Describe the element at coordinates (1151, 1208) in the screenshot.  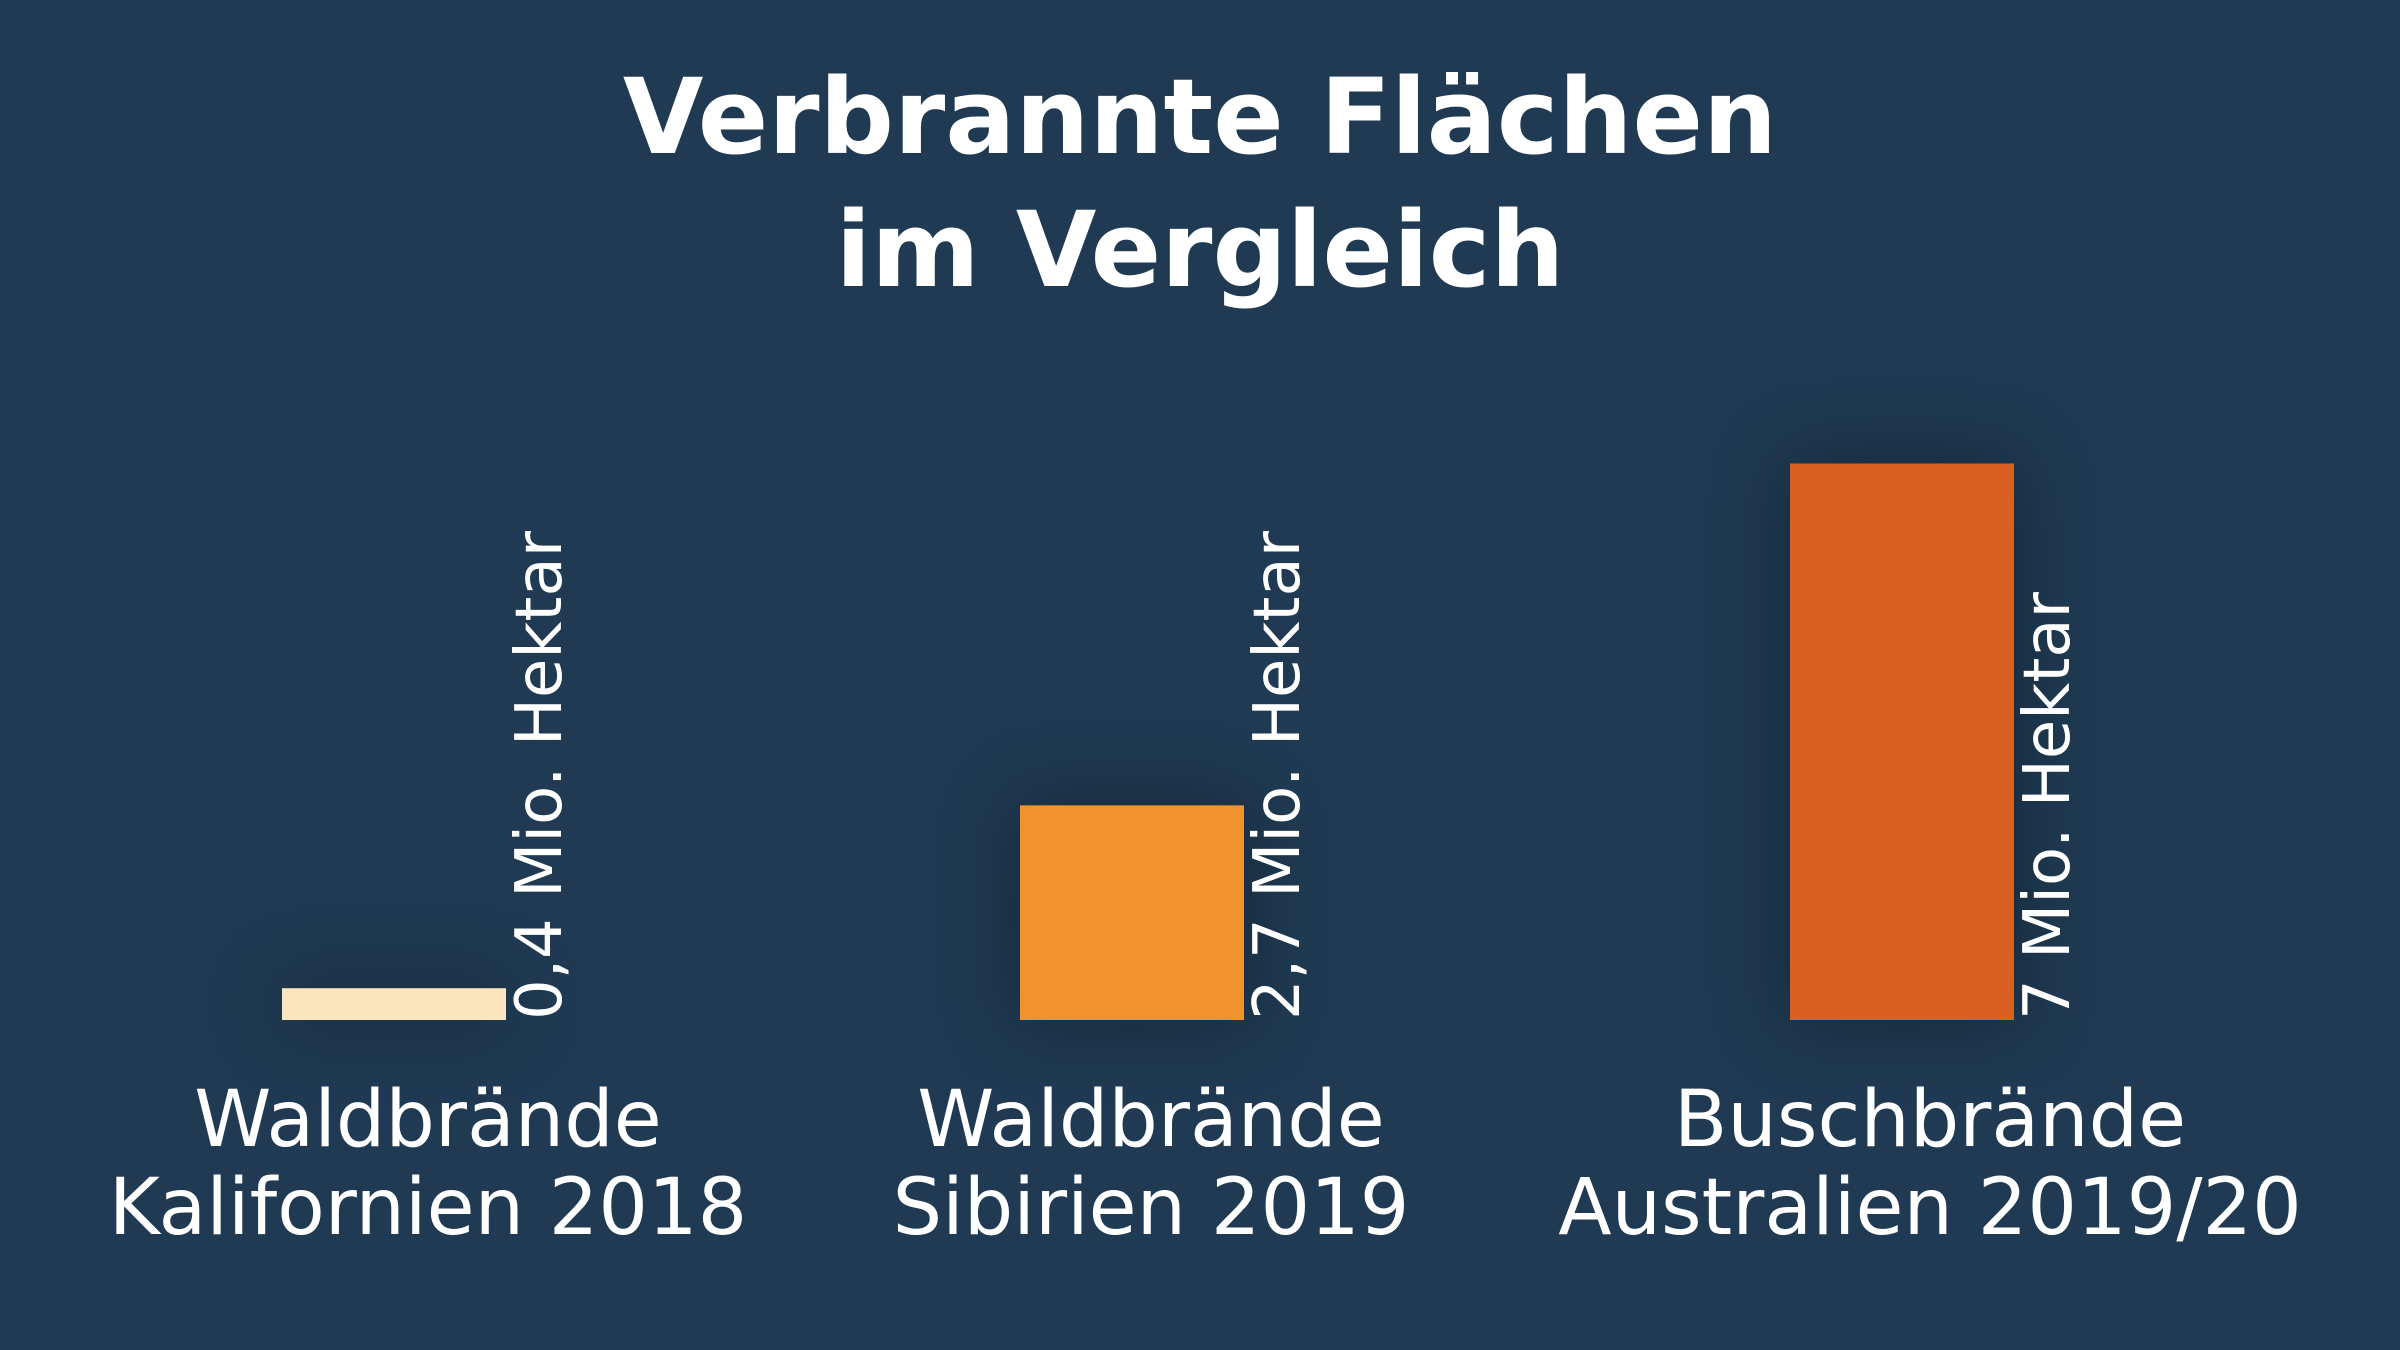
I see `category-label-2-line-2: Sibirien 2019` at that location.